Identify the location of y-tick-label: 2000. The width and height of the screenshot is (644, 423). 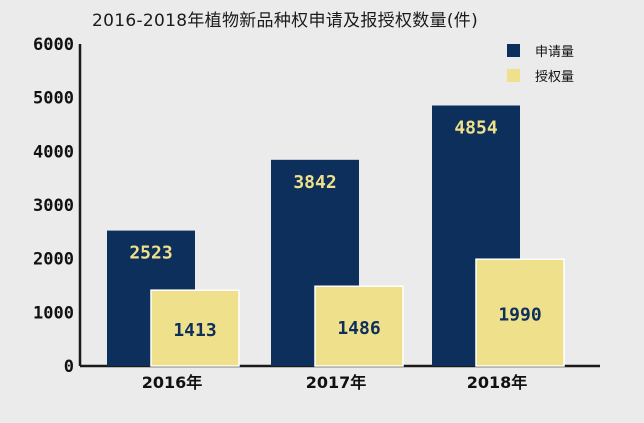
(53, 260).